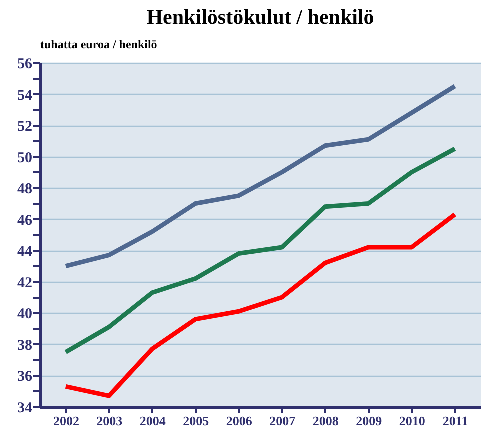  I want to click on y-axis-title: tuhatta euroa / henkilö, so click(99, 45).